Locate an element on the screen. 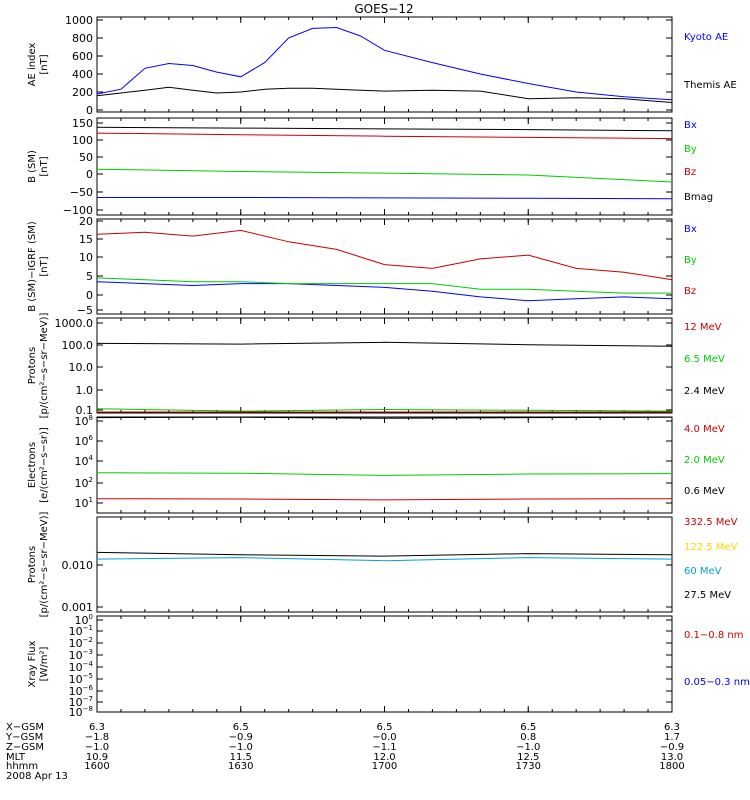 This screenshot has width=750, height=800. orbit-row-label: X−GSM is located at coordinates (25, 727).